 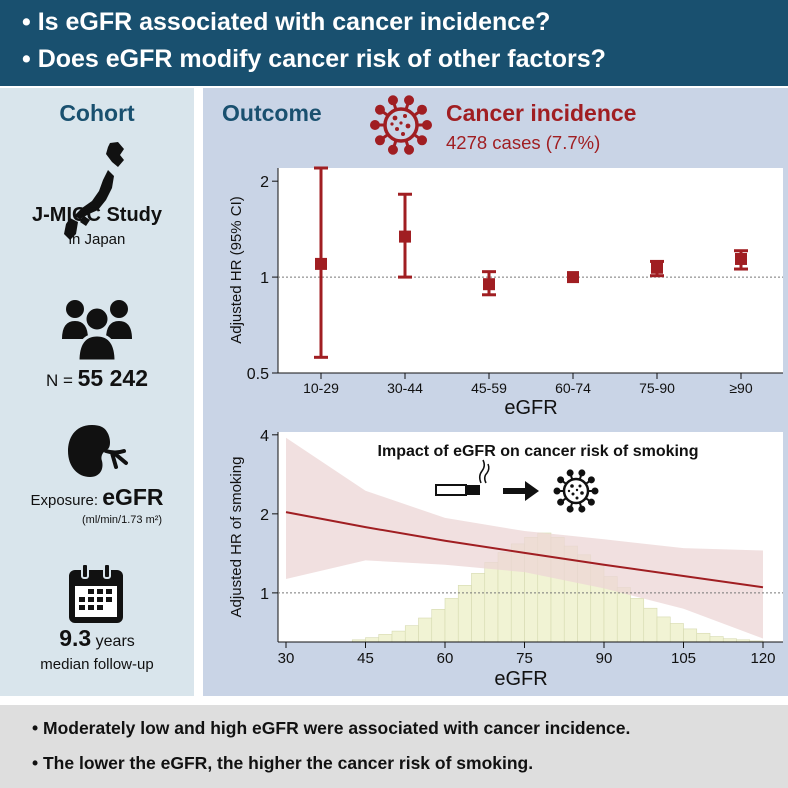 What do you see at coordinates (524, 658) in the screenshot?
I see `c2-x-tick-label: 75` at bounding box center [524, 658].